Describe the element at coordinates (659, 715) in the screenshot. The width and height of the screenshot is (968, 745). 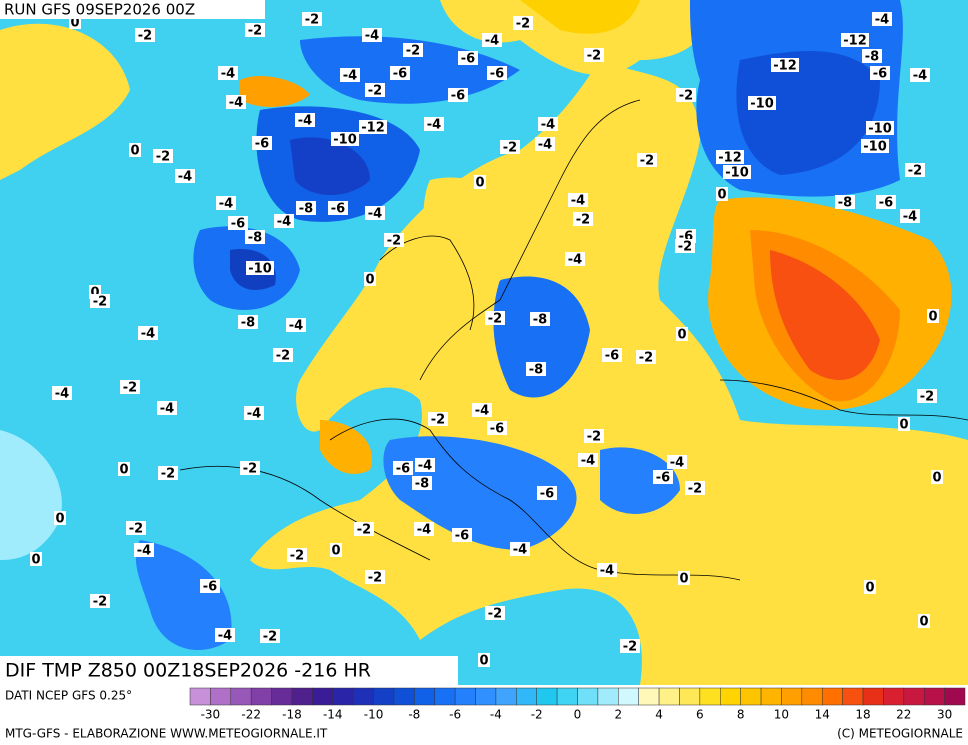
I see `colorbar-tick-label: 4` at that location.